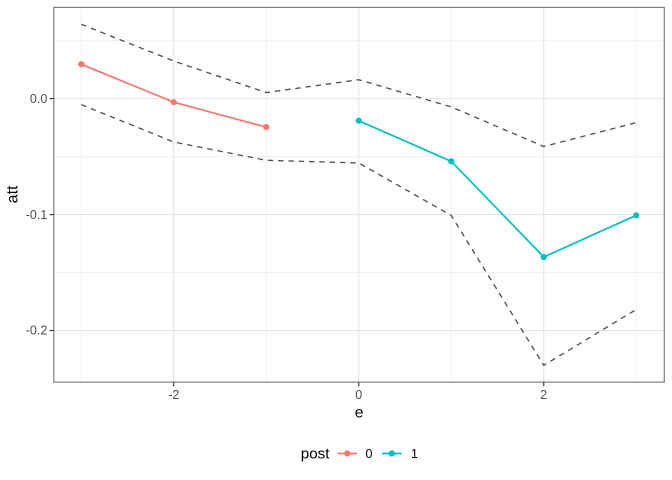 This screenshot has height=480, width=672. What do you see at coordinates (38, 99) in the screenshot?
I see `svg-text: 0.0` at bounding box center [38, 99].